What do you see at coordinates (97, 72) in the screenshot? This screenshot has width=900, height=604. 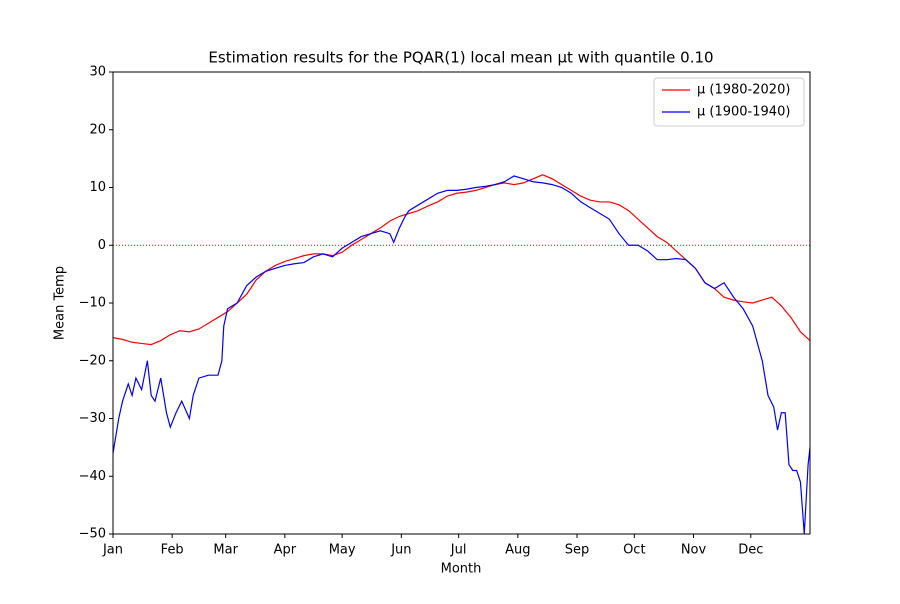 I see `y-tick-label: 30` at bounding box center [97, 72].